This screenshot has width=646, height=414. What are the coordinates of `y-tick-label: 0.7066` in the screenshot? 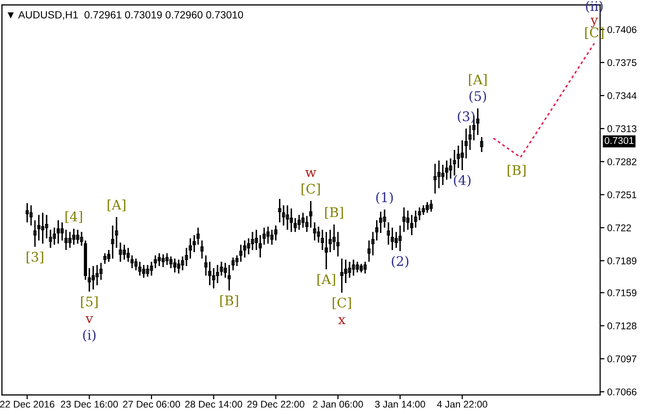 It's located at (621, 392).